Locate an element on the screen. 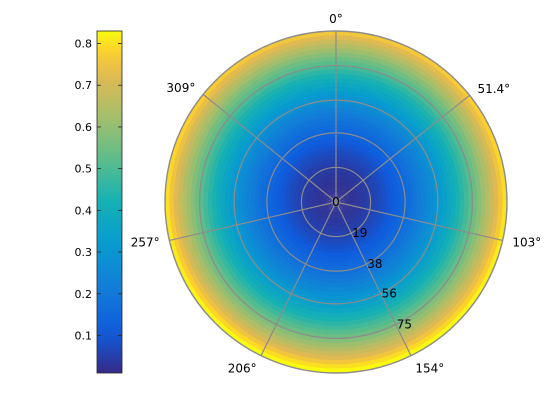 The height and width of the screenshot is (420, 560). colorbar-tick-label: 0.8 is located at coordinates (84, 44).